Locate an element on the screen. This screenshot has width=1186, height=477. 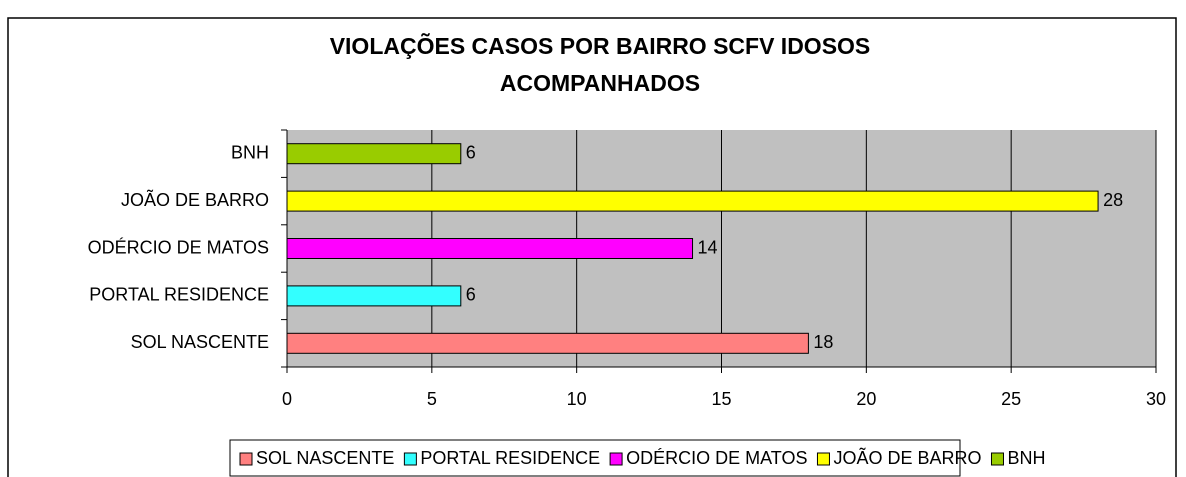
y-tick-label: PORTAL RESIDENCE is located at coordinates (179, 295).